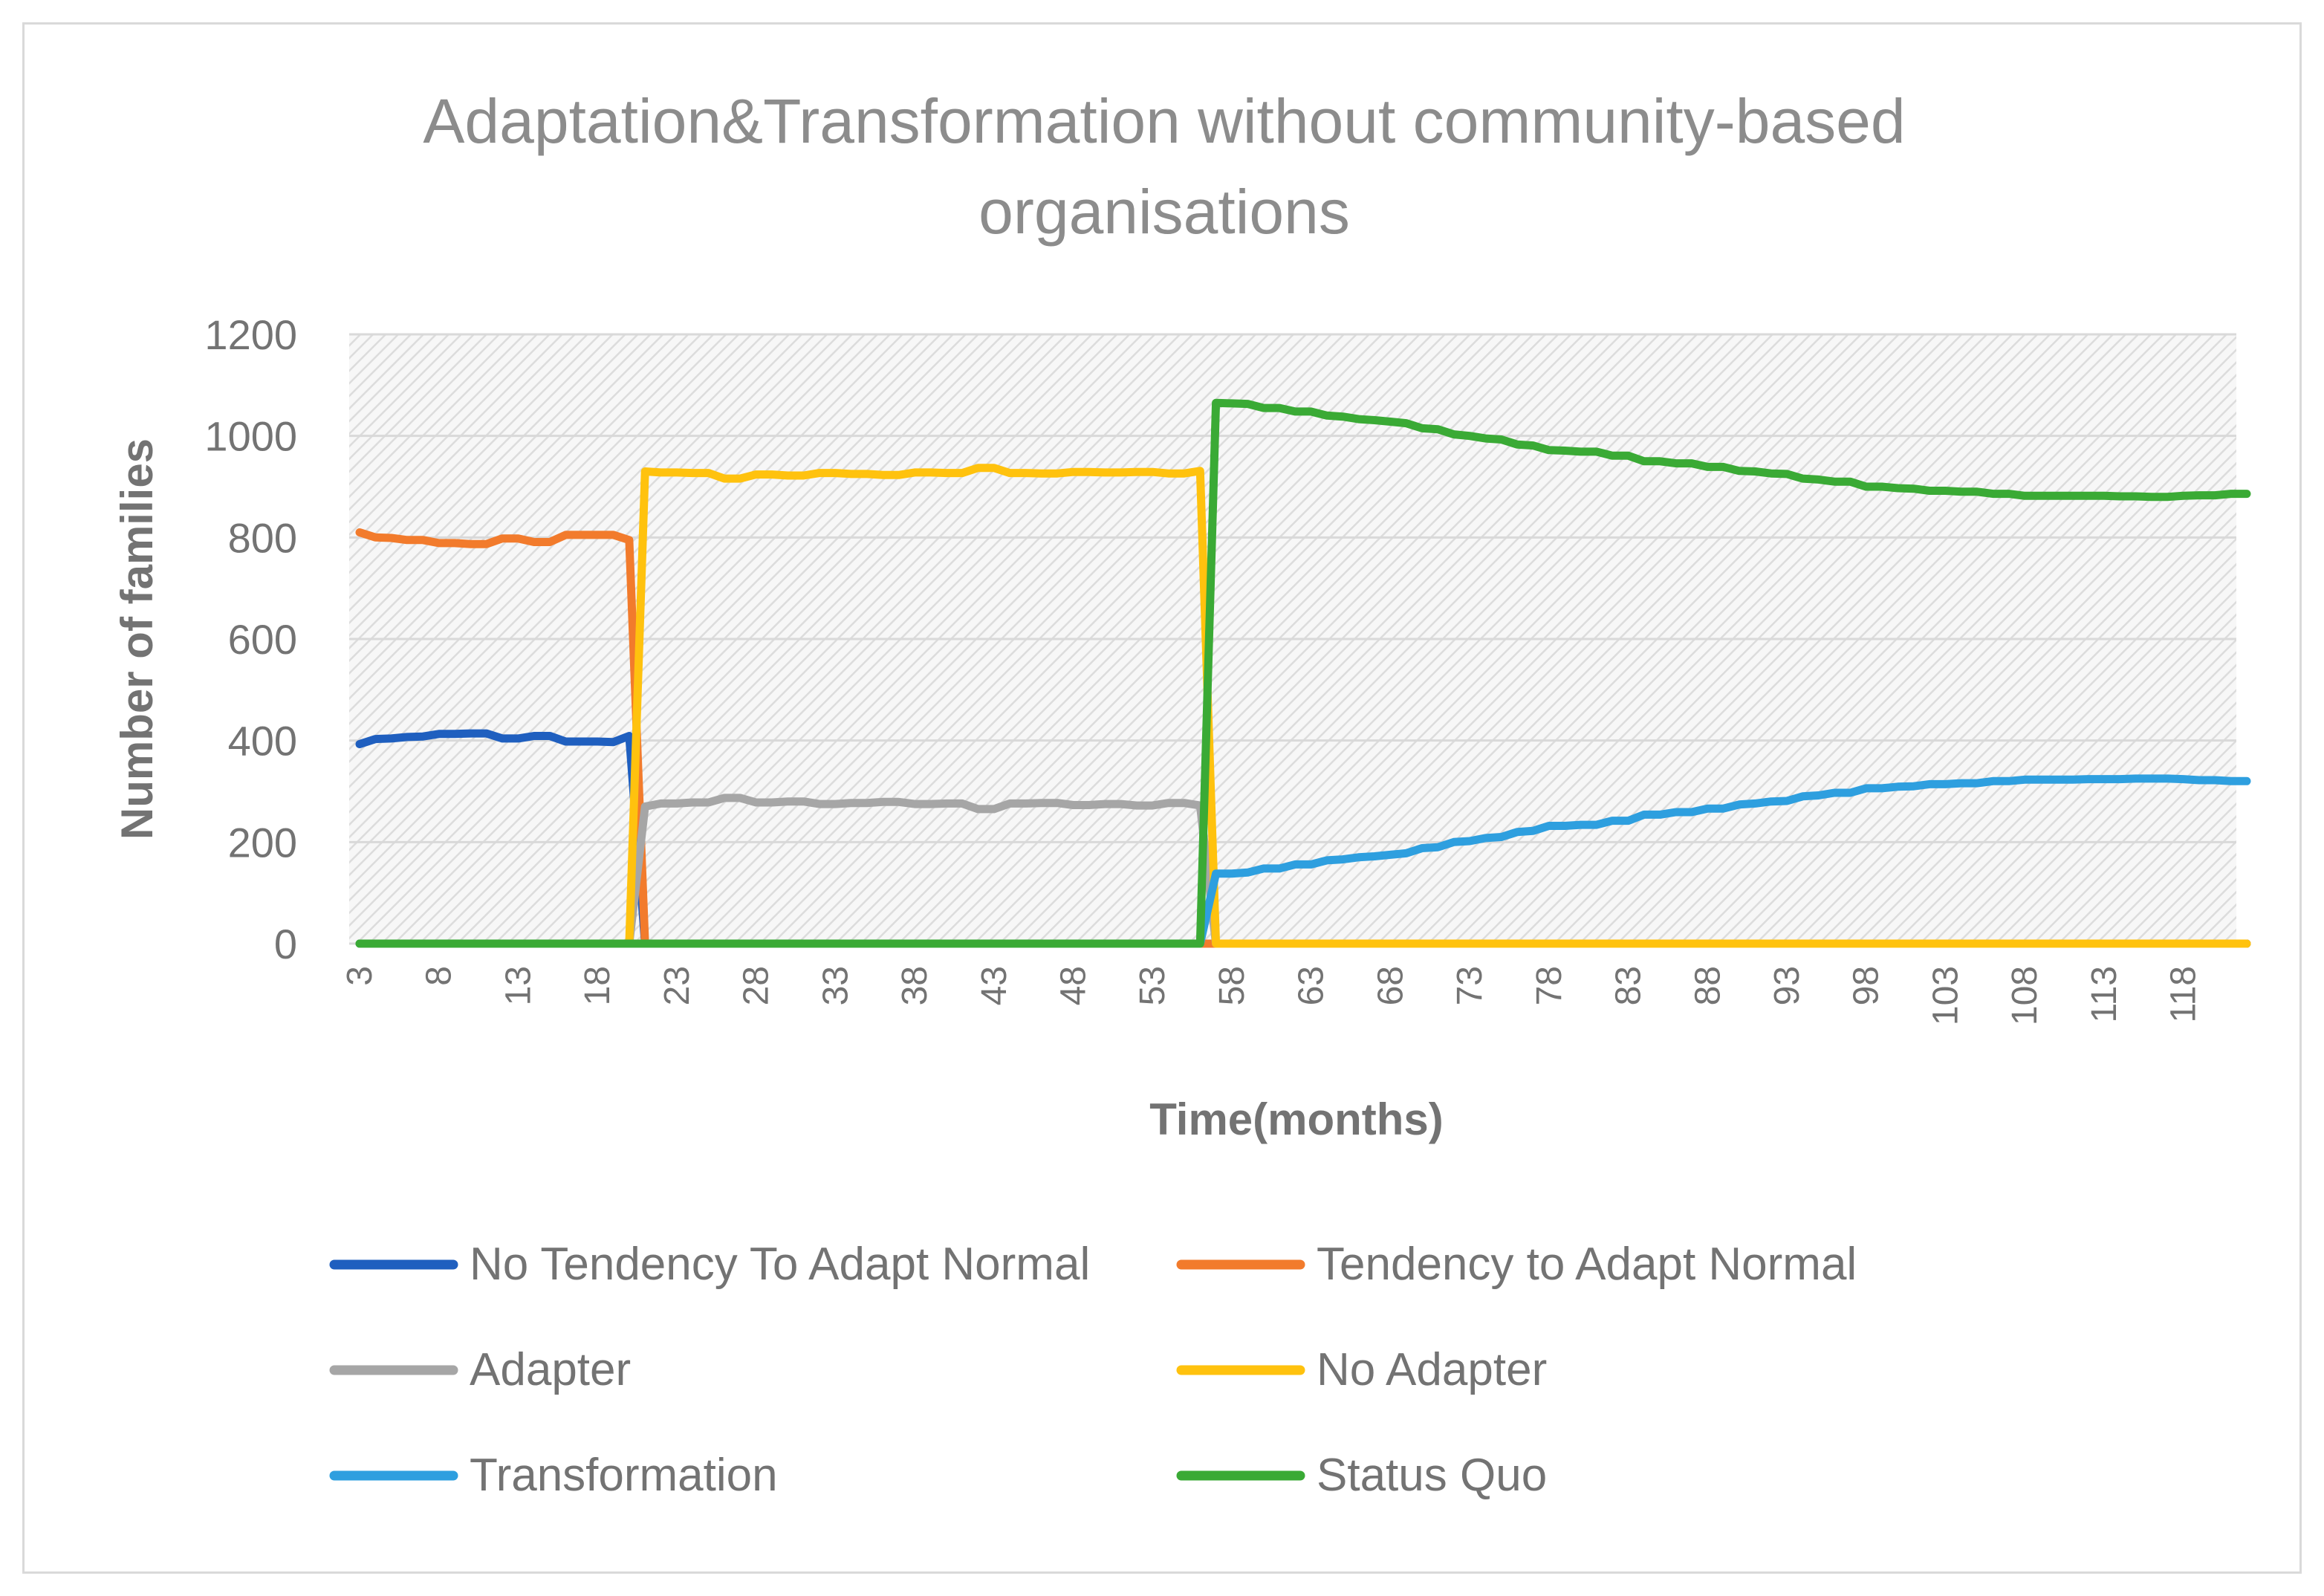  What do you see at coordinates (1470, 986) in the screenshot?
I see `x-tick-label: 73` at bounding box center [1470, 986].